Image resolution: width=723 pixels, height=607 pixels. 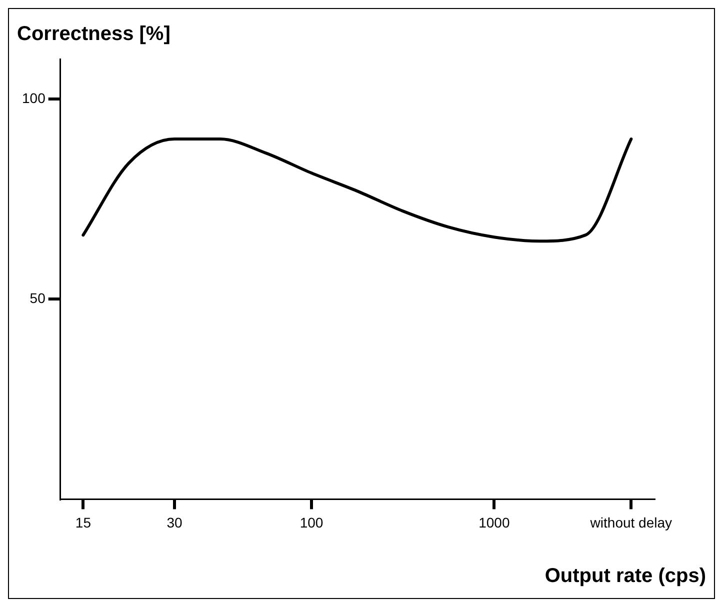 I want to click on x-tick-label: 100, so click(x=312, y=522).